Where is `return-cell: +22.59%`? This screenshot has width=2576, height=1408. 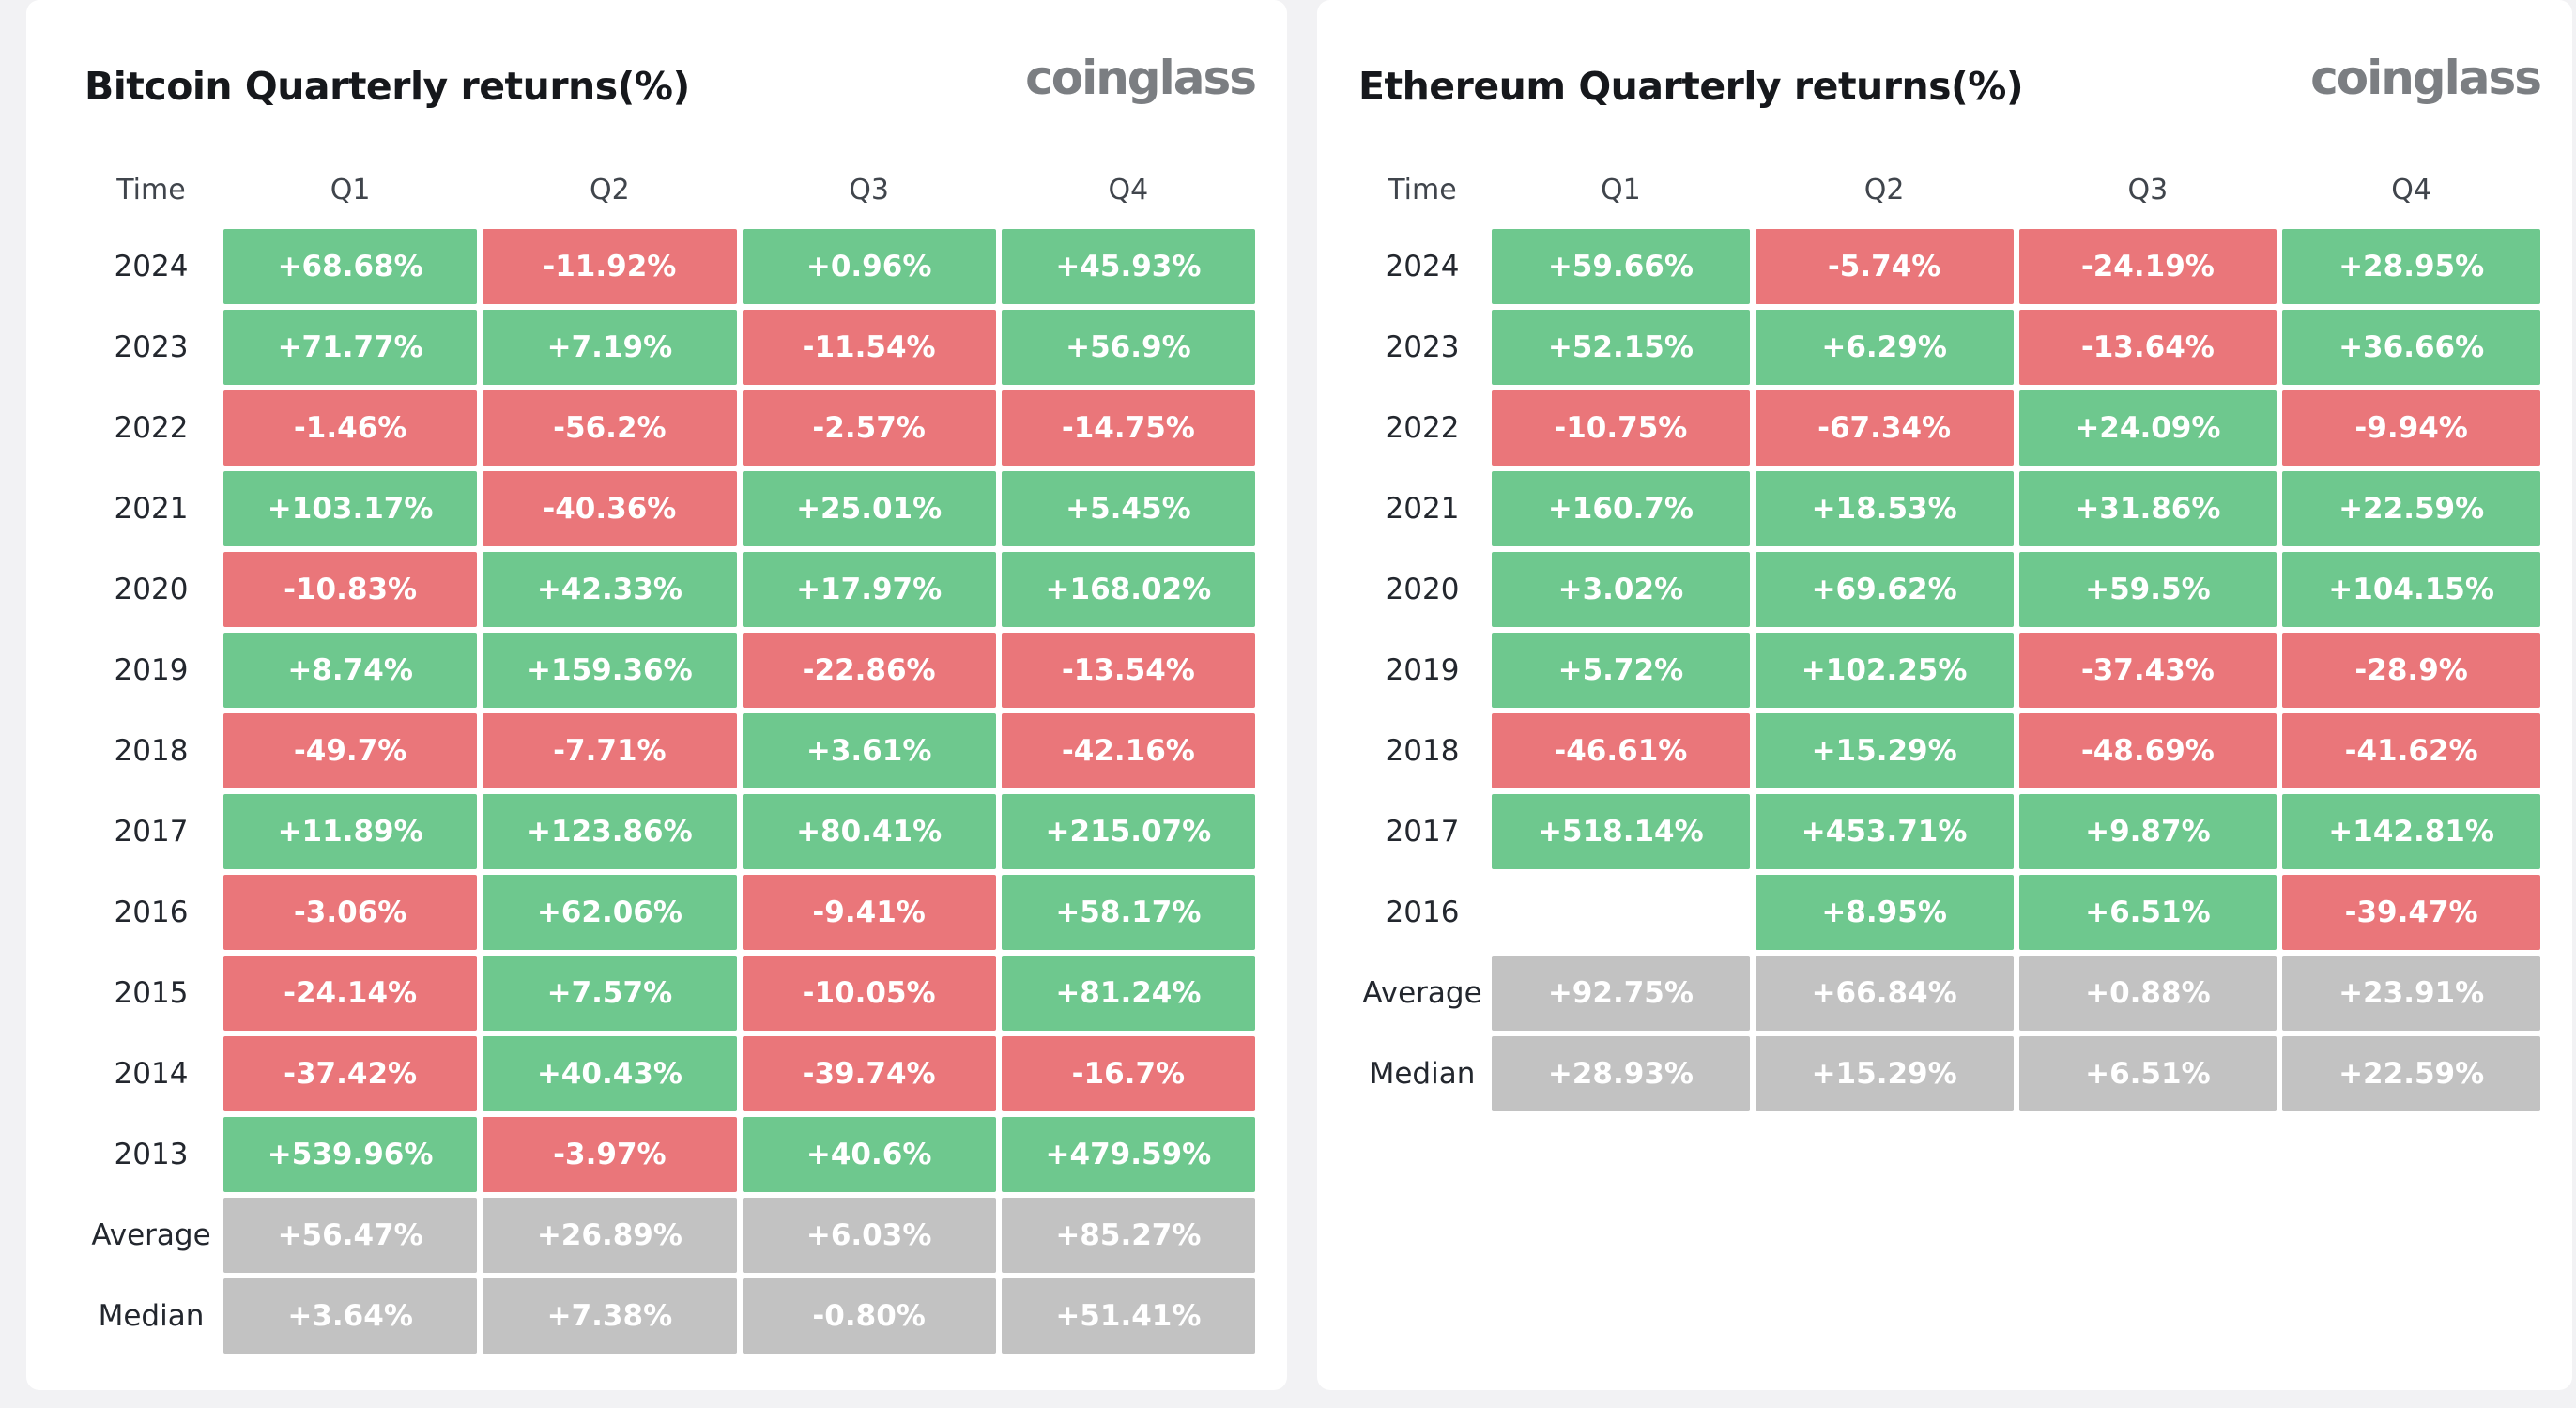
return-cell: +22.59% is located at coordinates (2411, 509).